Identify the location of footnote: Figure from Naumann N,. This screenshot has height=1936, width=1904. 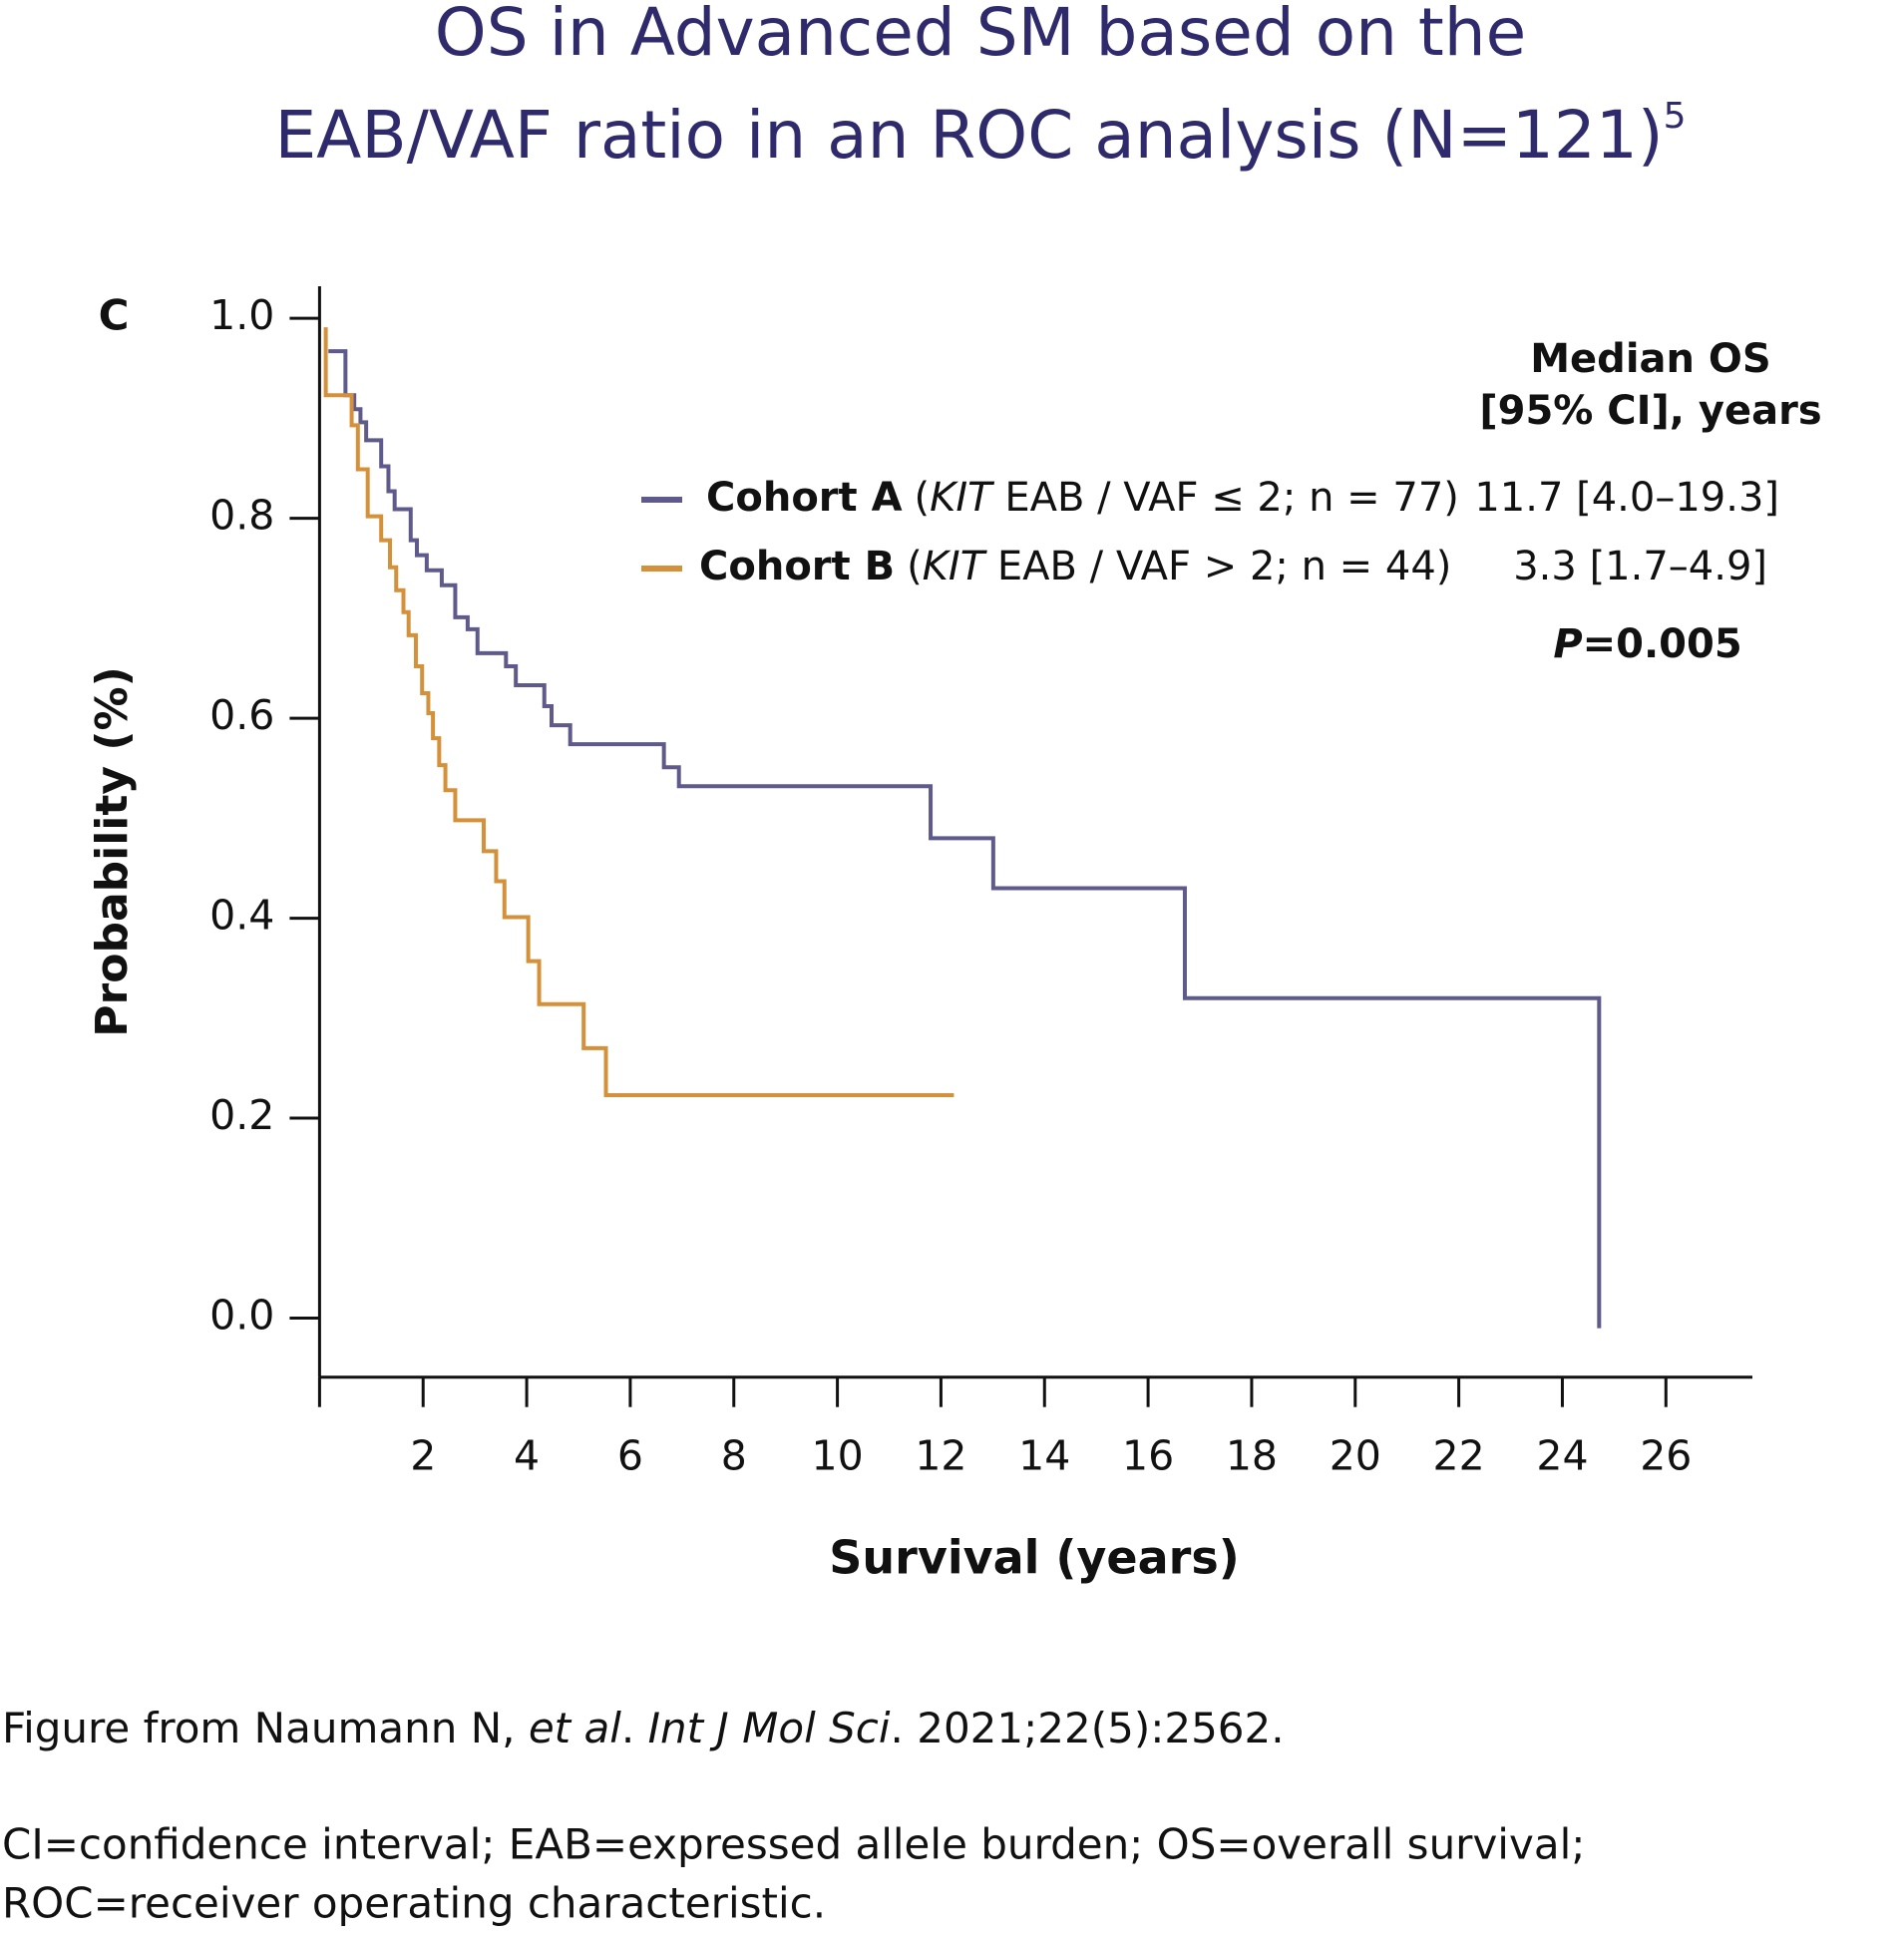
(265, 1728).